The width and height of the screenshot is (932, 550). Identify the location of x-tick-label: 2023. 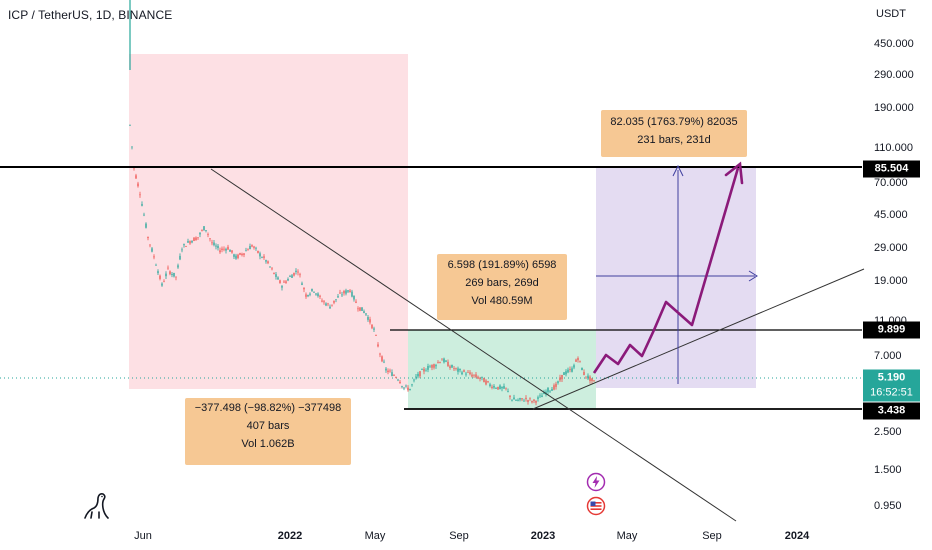
(543, 536).